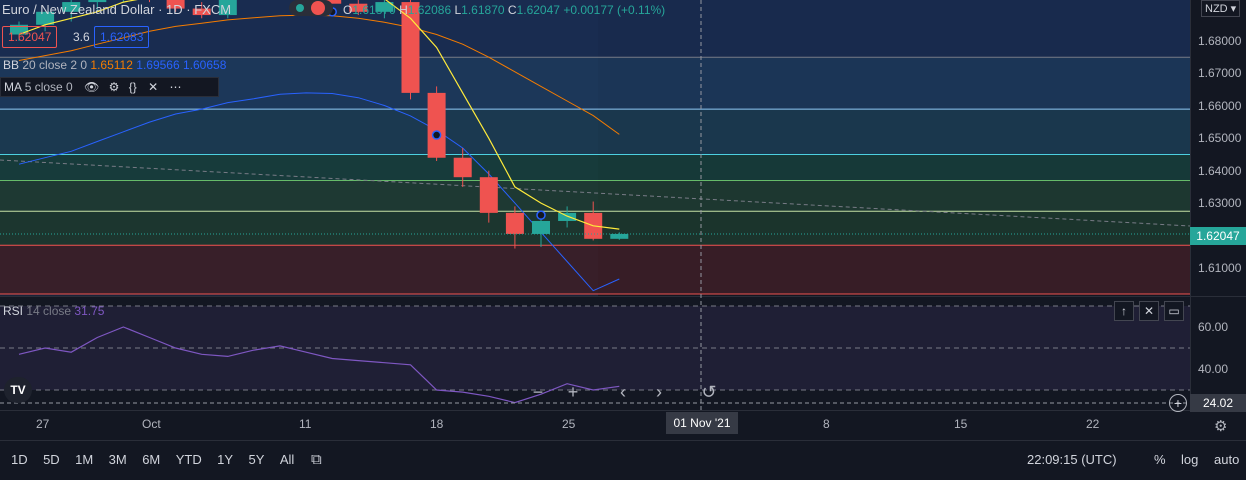 The height and width of the screenshot is (480, 1246). Describe the element at coordinates (81, 37) in the screenshot. I see `spread-value: 3.6` at that location.